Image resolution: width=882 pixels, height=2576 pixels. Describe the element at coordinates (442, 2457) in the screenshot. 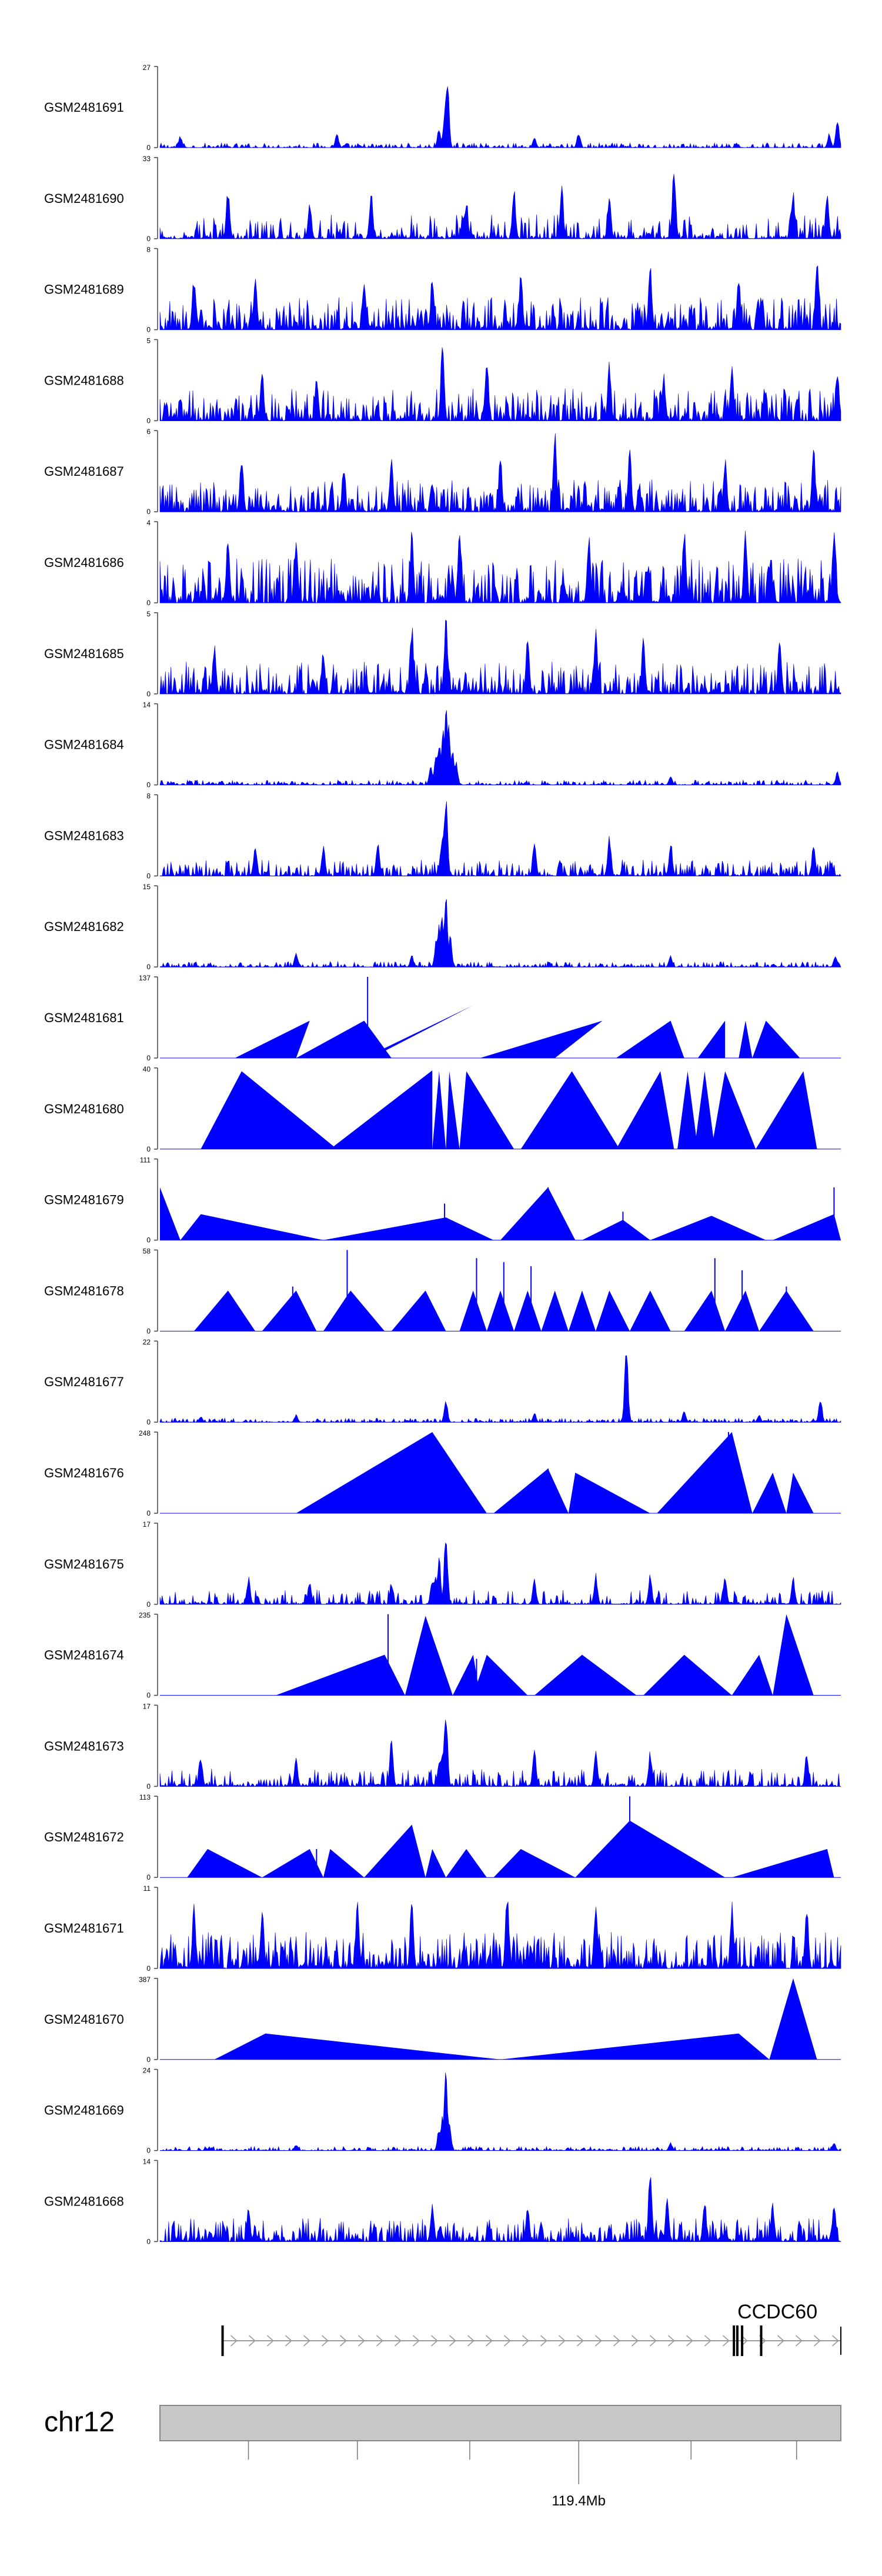

I see `ideogram-panel: chr12 119.4Mb` at that location.